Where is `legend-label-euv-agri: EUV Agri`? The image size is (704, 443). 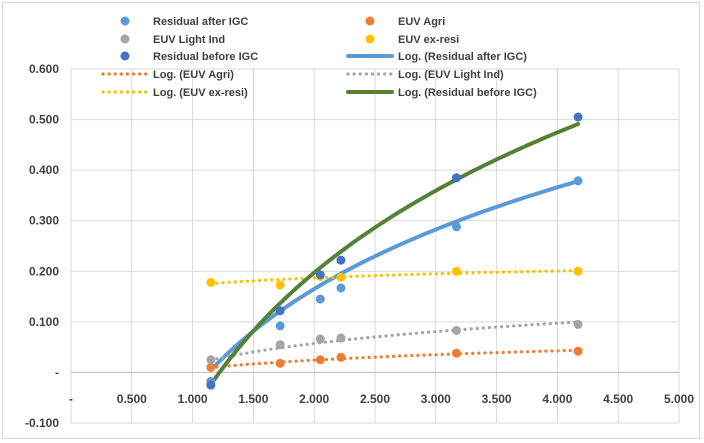
legend-label-euv-agri: EUV Agri is located at coordinates (421, 22).